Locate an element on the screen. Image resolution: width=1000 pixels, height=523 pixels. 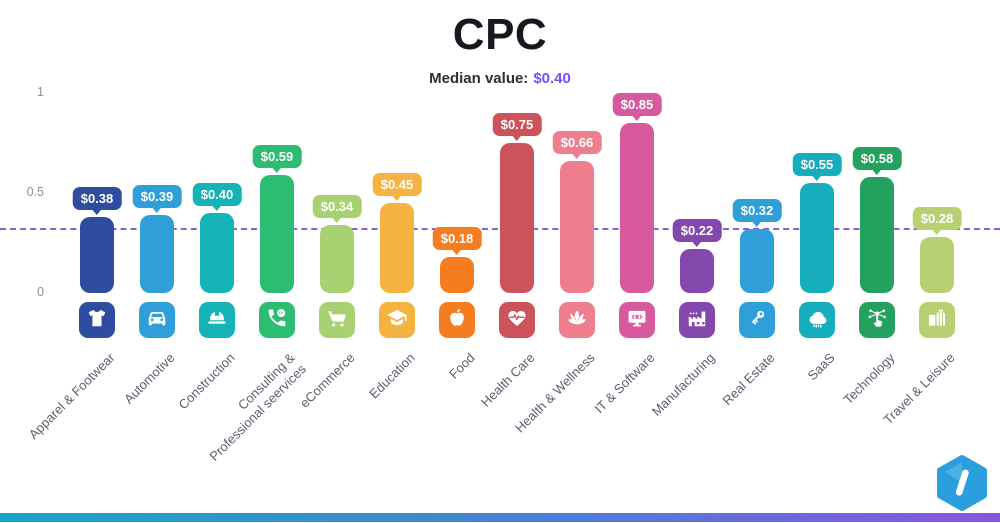
key-icon is located at coordinates (757, 320).